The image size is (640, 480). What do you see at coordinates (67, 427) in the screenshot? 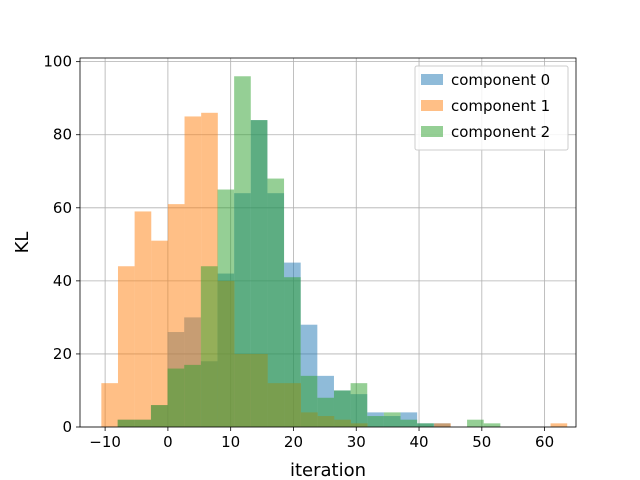
I see `y-tick-label: 0` at bounding box center [67, 427].